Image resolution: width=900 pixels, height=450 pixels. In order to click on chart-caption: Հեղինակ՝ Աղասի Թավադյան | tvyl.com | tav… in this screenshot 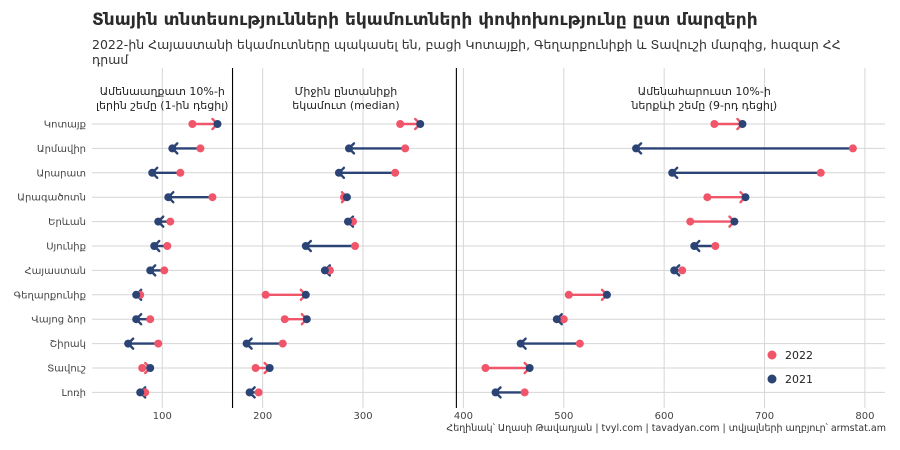, I will do `click(666, 428)`.